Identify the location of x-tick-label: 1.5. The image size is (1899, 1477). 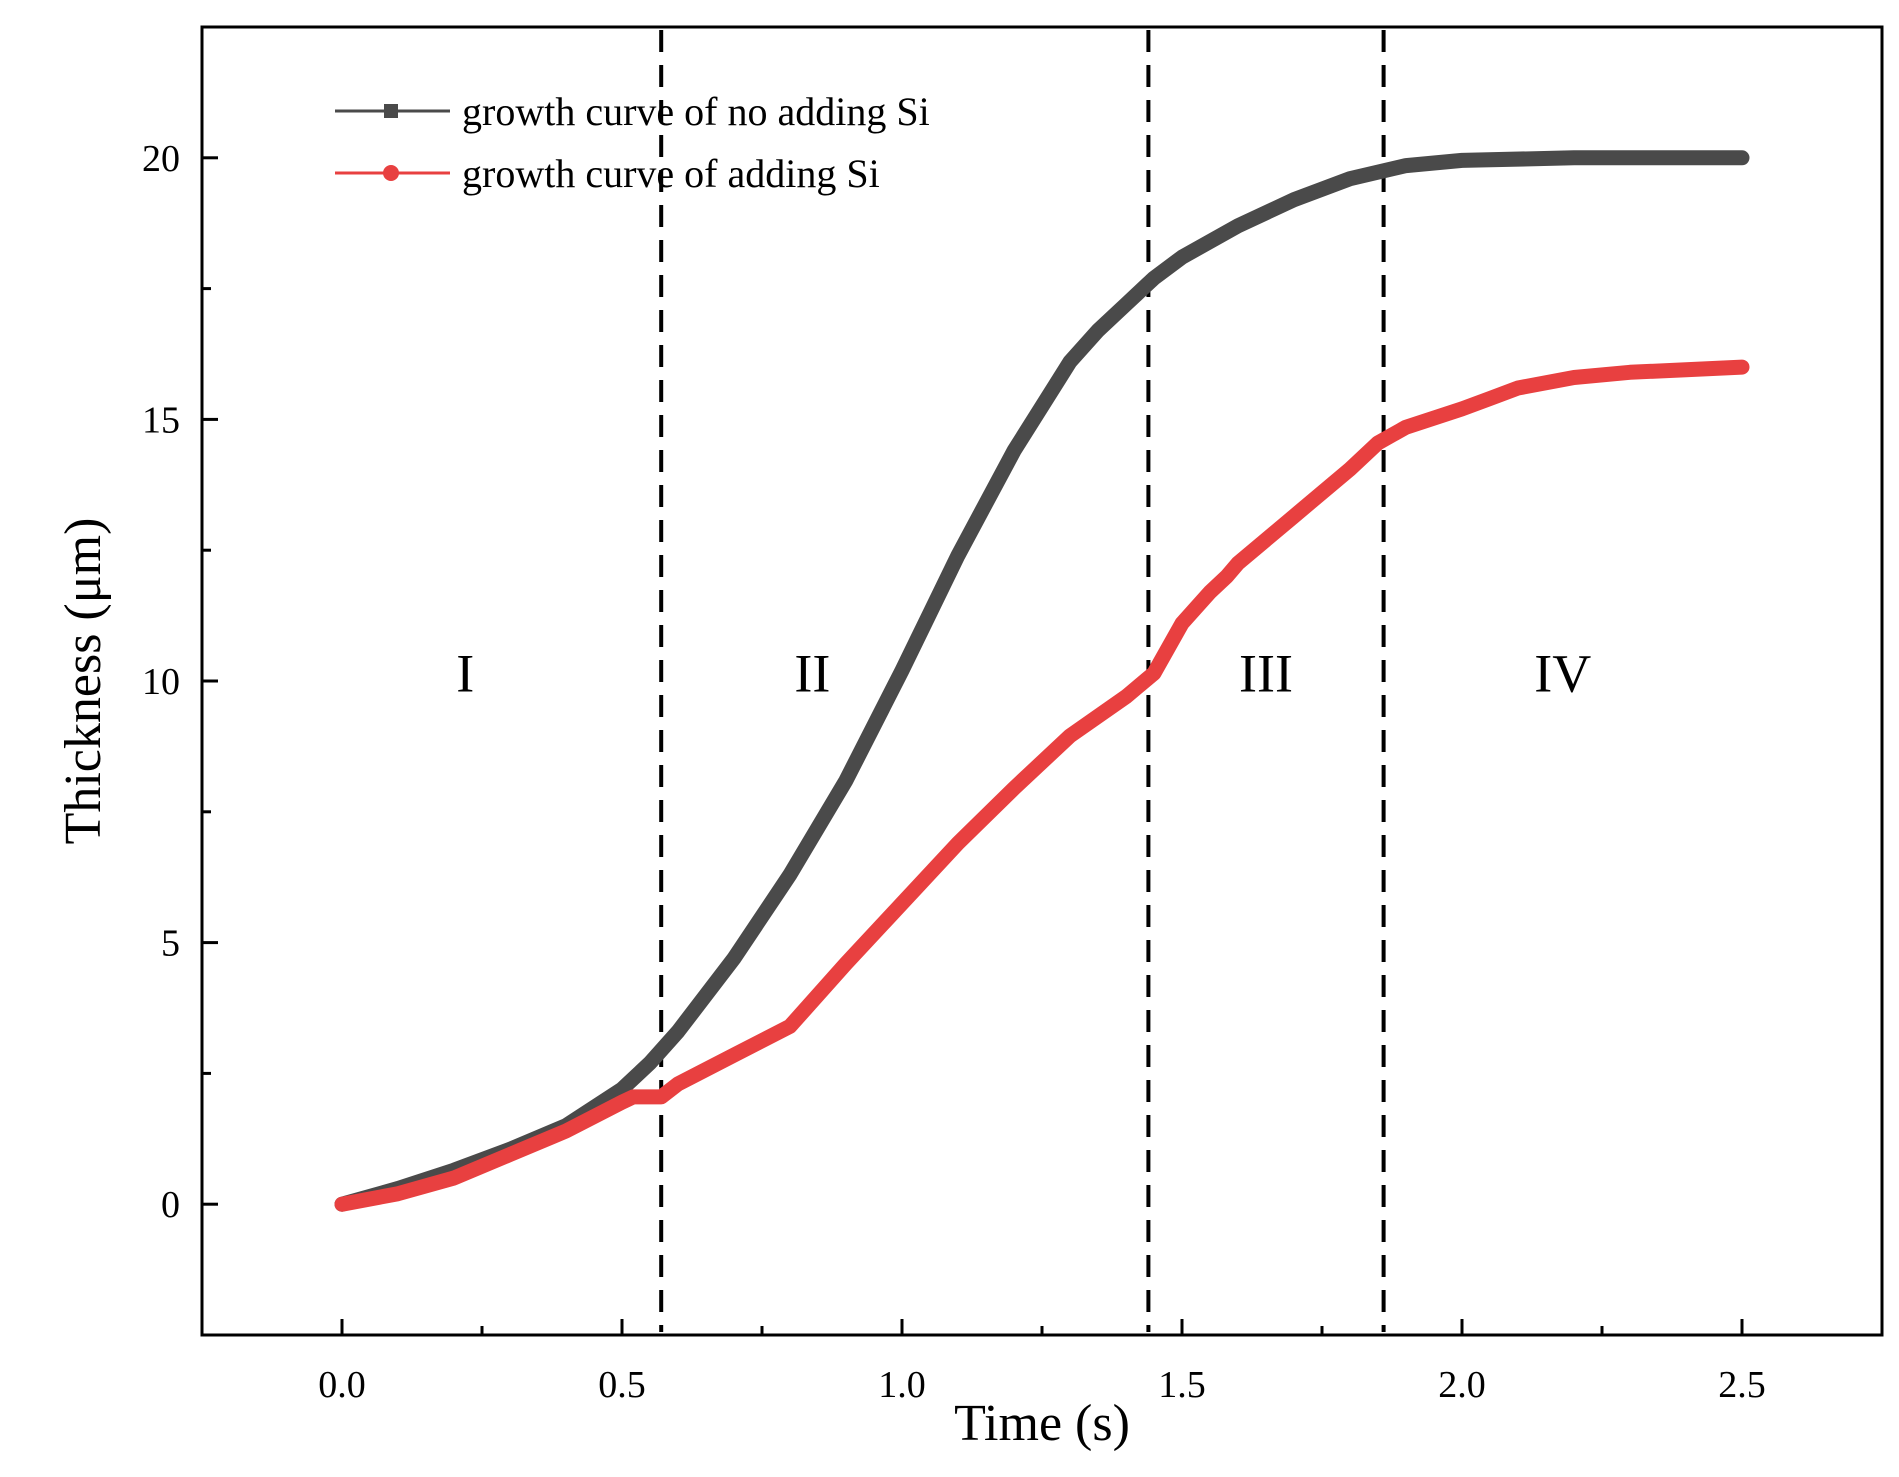
(1182, 1385).